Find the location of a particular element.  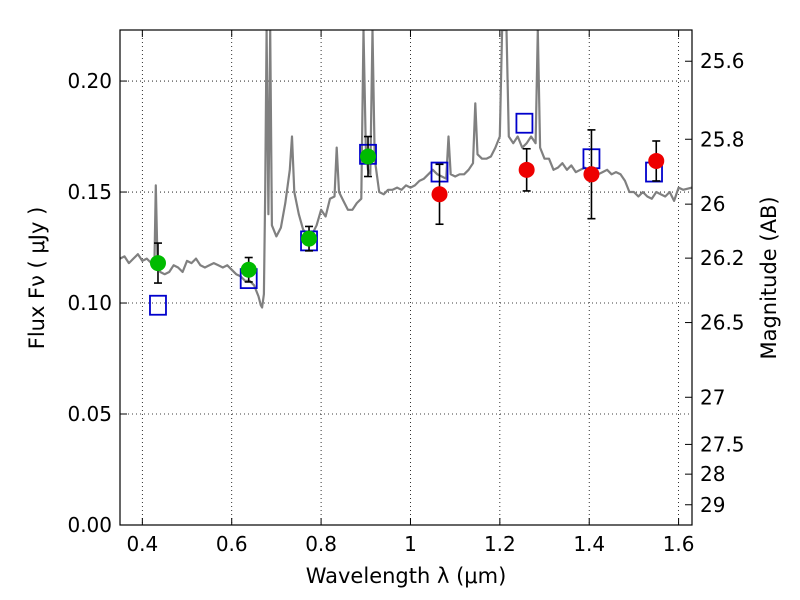

magnitude-tick-label: 27 is located at coordinates (712, 397).